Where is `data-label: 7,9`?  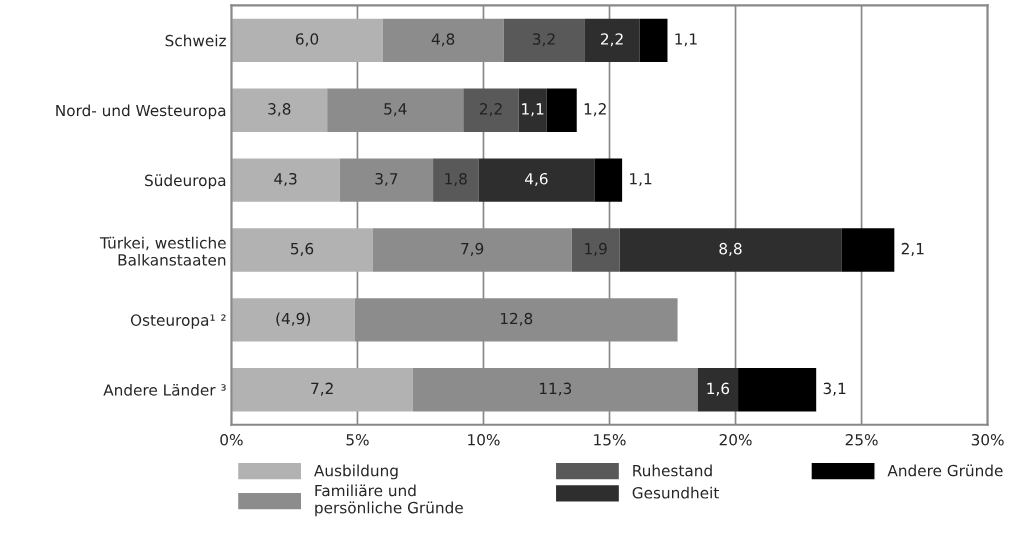
data-label: 7,9 is located at coordinates (472, 249).